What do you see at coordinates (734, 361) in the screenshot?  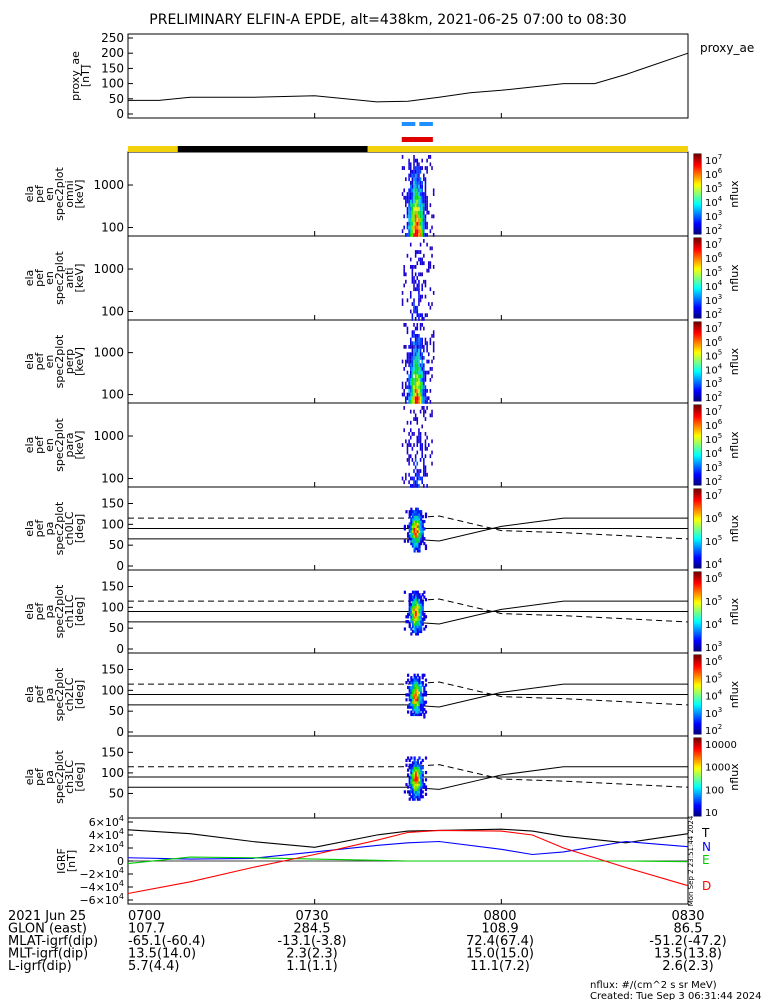 I see `colorbar-label: nflux` at bounding box center [734, 361].